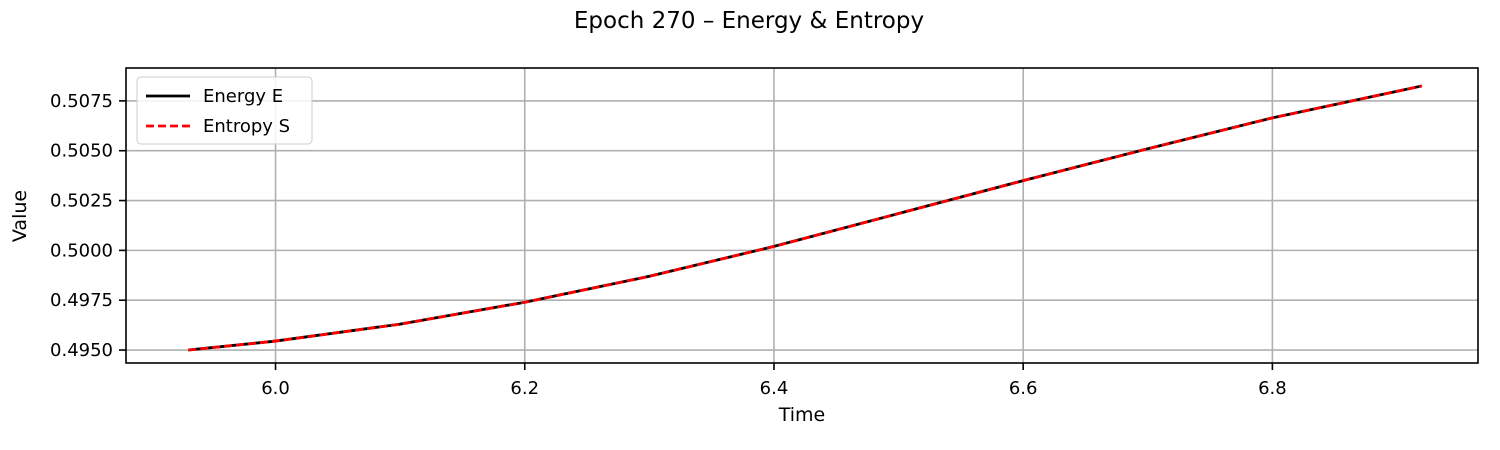 The image size is (1500, 450). I want to click on legend-label-energy: Energy E, so click(243, 96).